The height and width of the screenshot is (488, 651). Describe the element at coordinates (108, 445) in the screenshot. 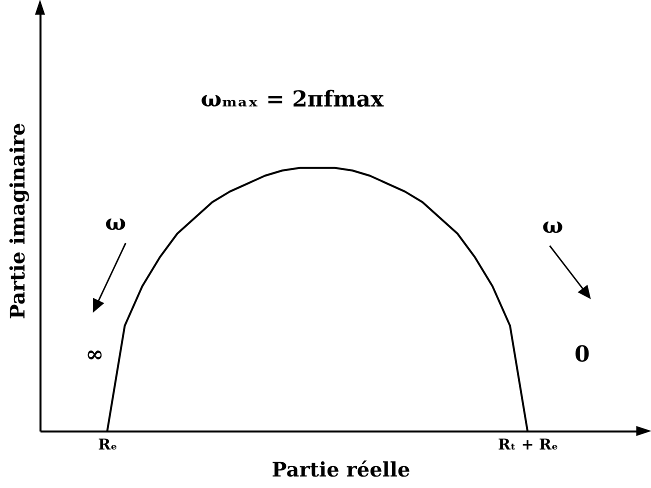

I see `x-tick-label: Rₑ` at that location.